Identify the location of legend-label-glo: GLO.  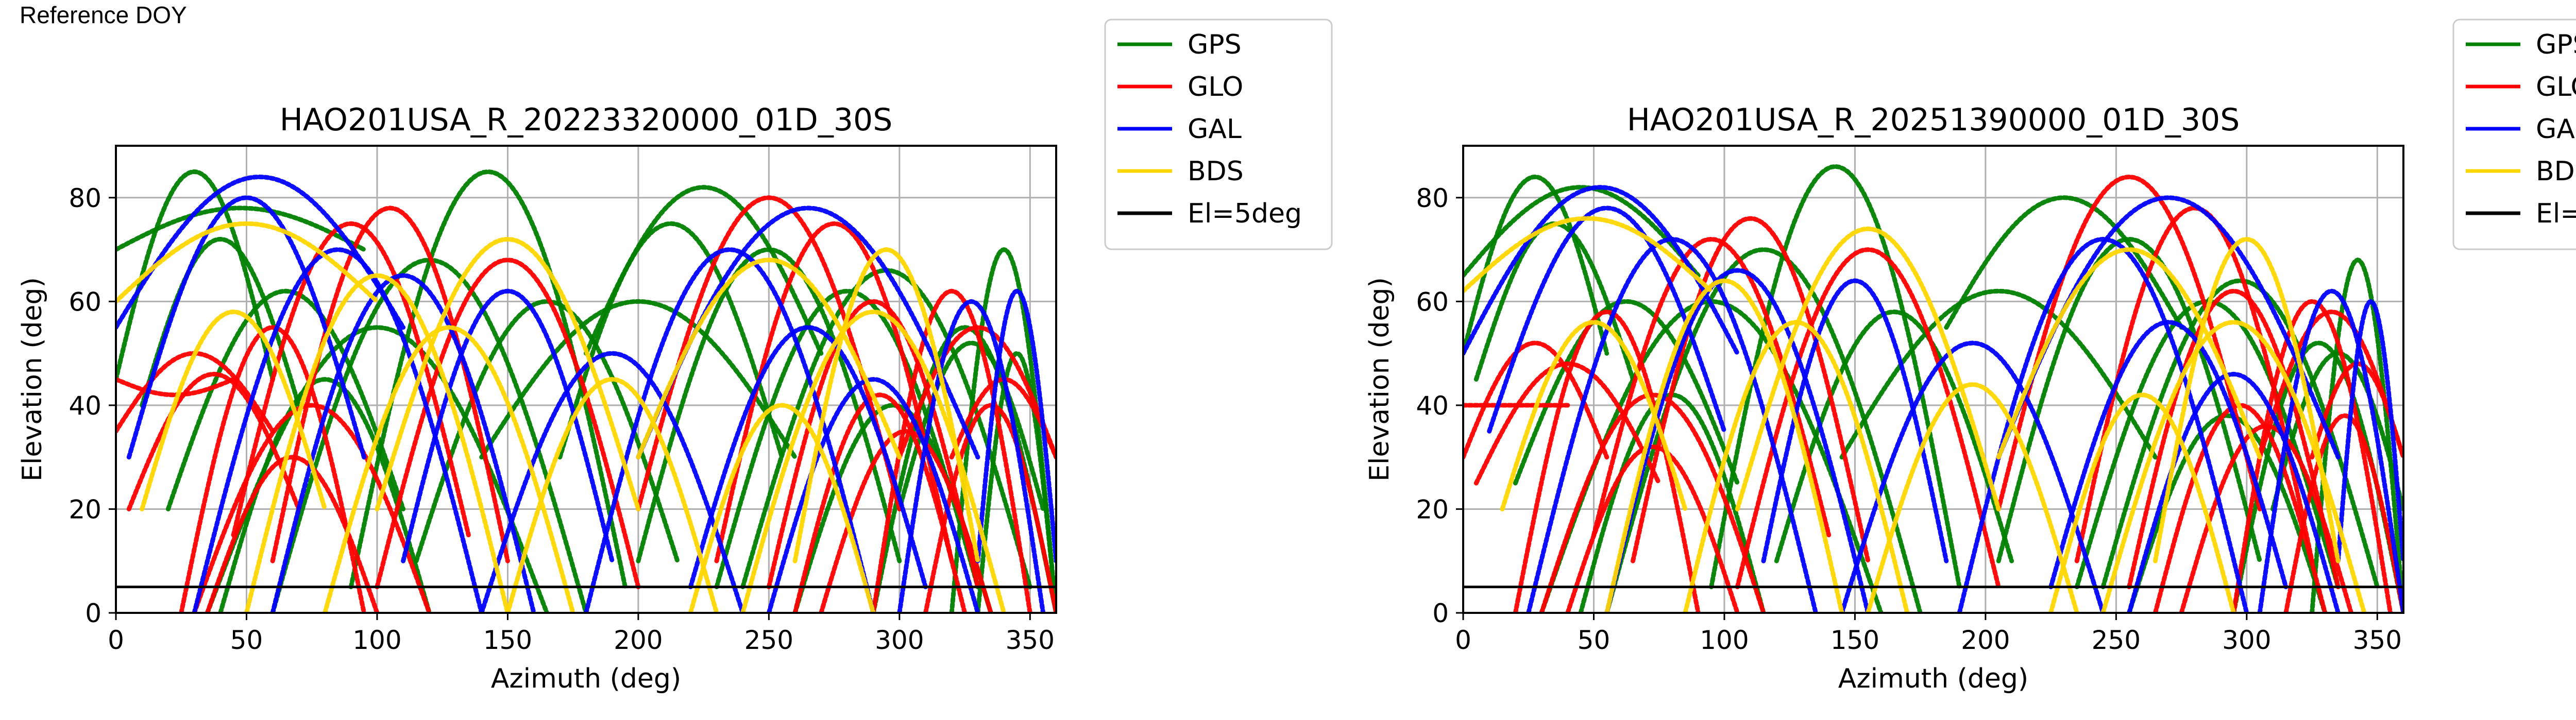
(2556, 87).